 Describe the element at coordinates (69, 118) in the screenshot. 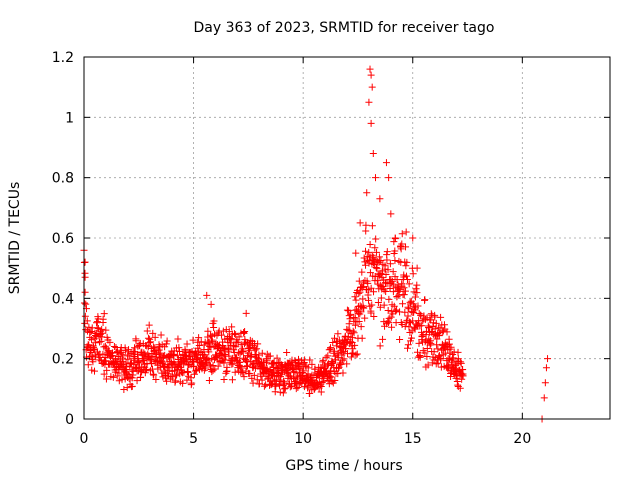

I see `y-tick-label: 1` at that location.